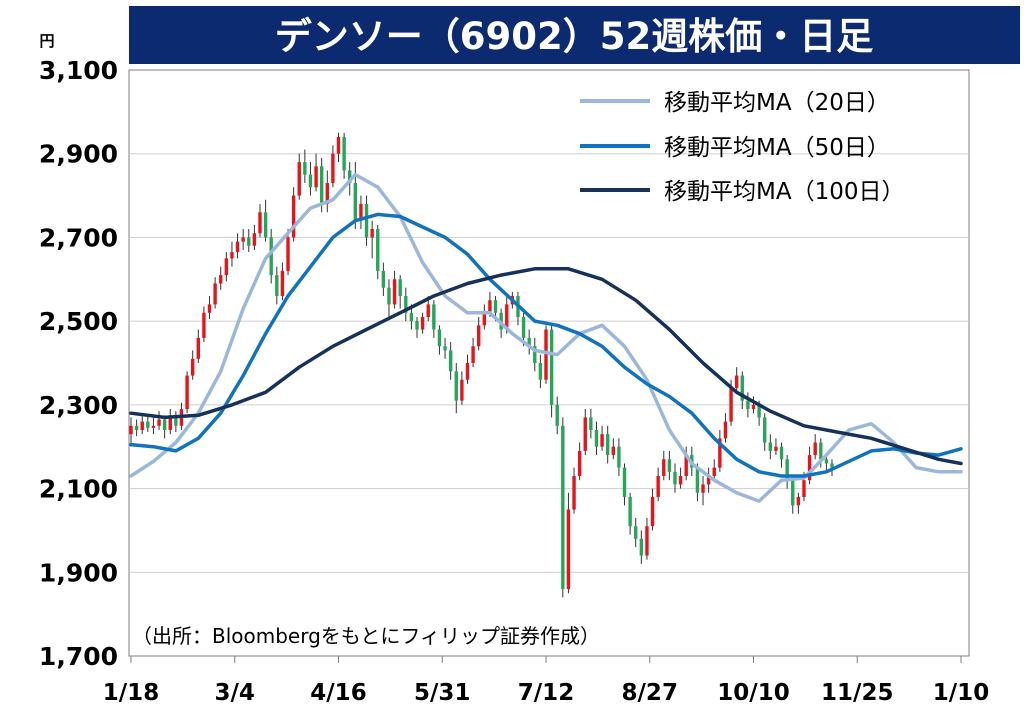  What do you see at coordinates (777, 103) in the screenshot?
I see `legend-label-ma20: 移動平均MA（20日）` at bounding box center [777, 103].